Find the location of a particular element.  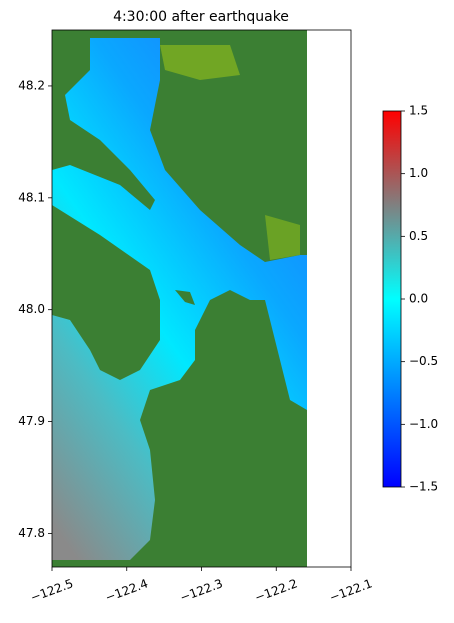

y-tick-label: 48.0 is located at coordinates (31, 309).